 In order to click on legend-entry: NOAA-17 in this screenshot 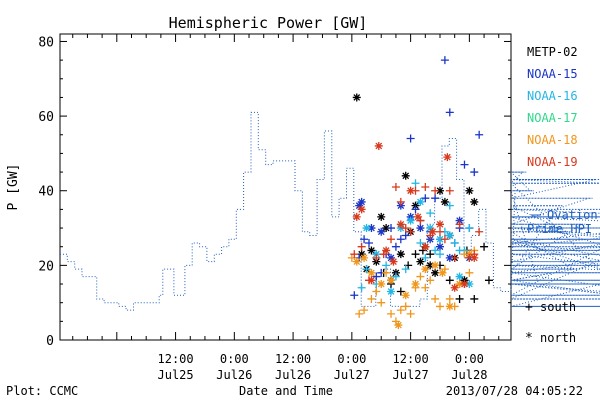, I will do `click(552, 118)`.